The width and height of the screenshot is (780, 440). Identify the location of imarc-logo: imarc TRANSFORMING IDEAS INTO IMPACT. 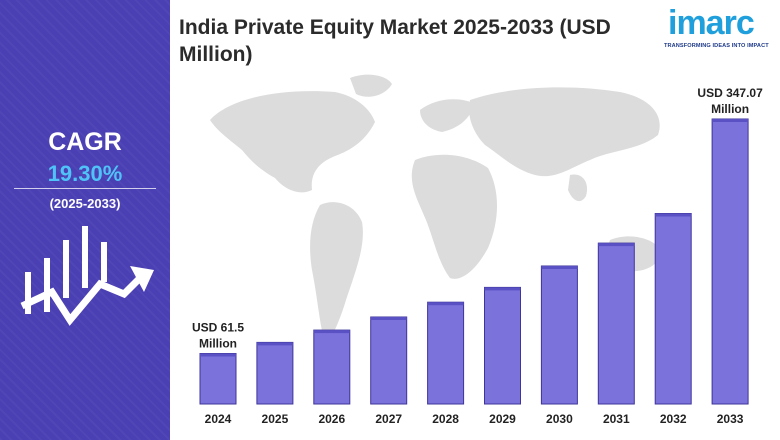
(720, 29).